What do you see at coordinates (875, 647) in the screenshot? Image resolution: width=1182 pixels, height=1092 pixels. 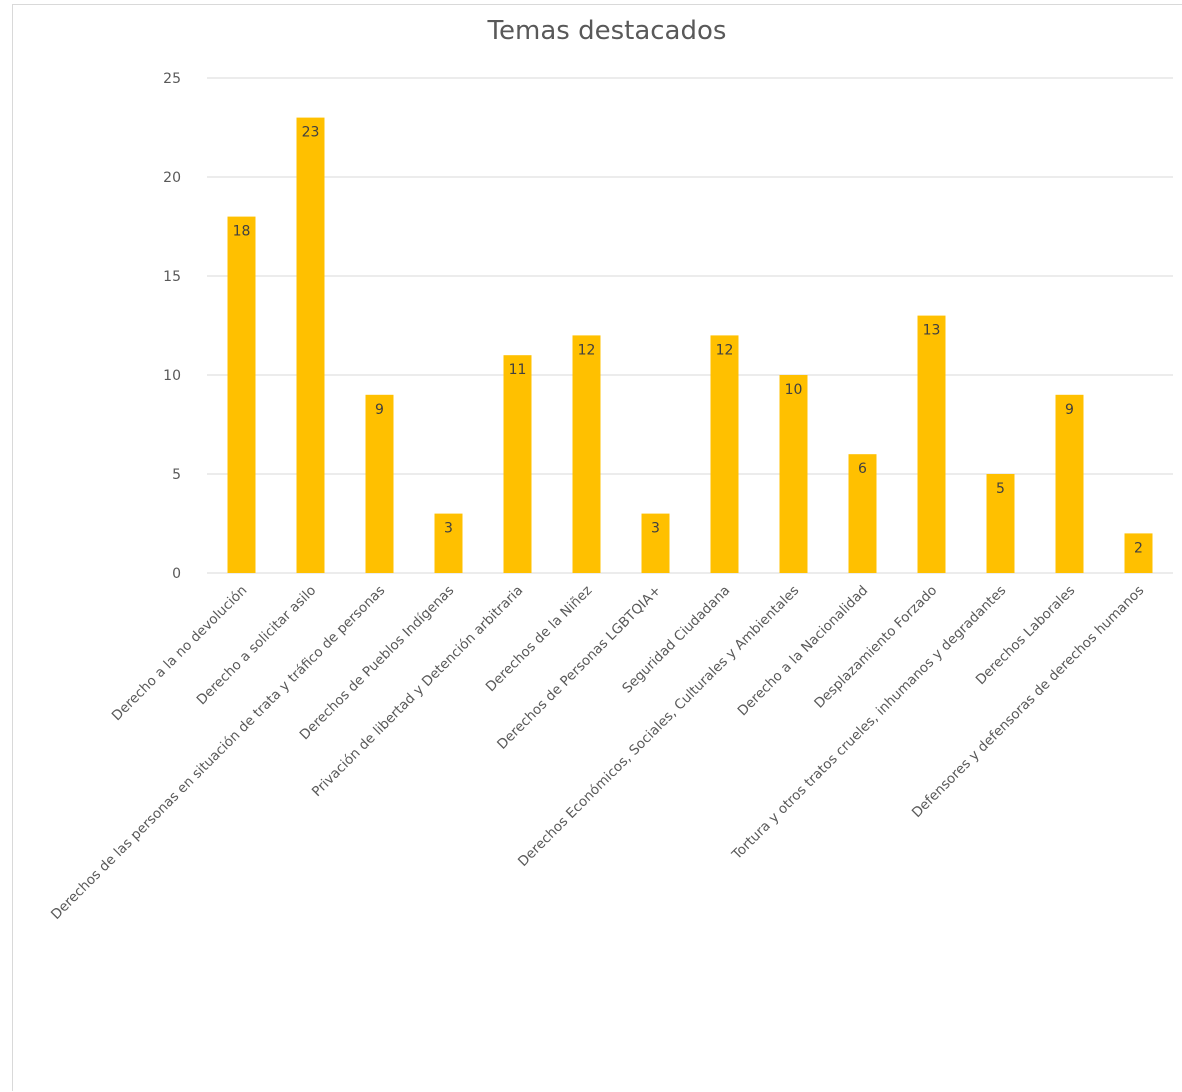 I see `x-tick-label: Desplazamiento Forzado` at bounding box center [875, 647].